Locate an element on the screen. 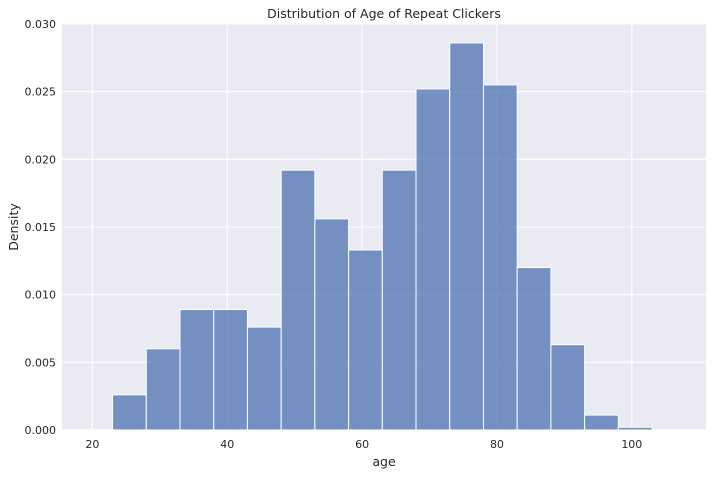 The image size is (713, 501). y-tick-label: 0.020 is located at coordinates (41, 159).